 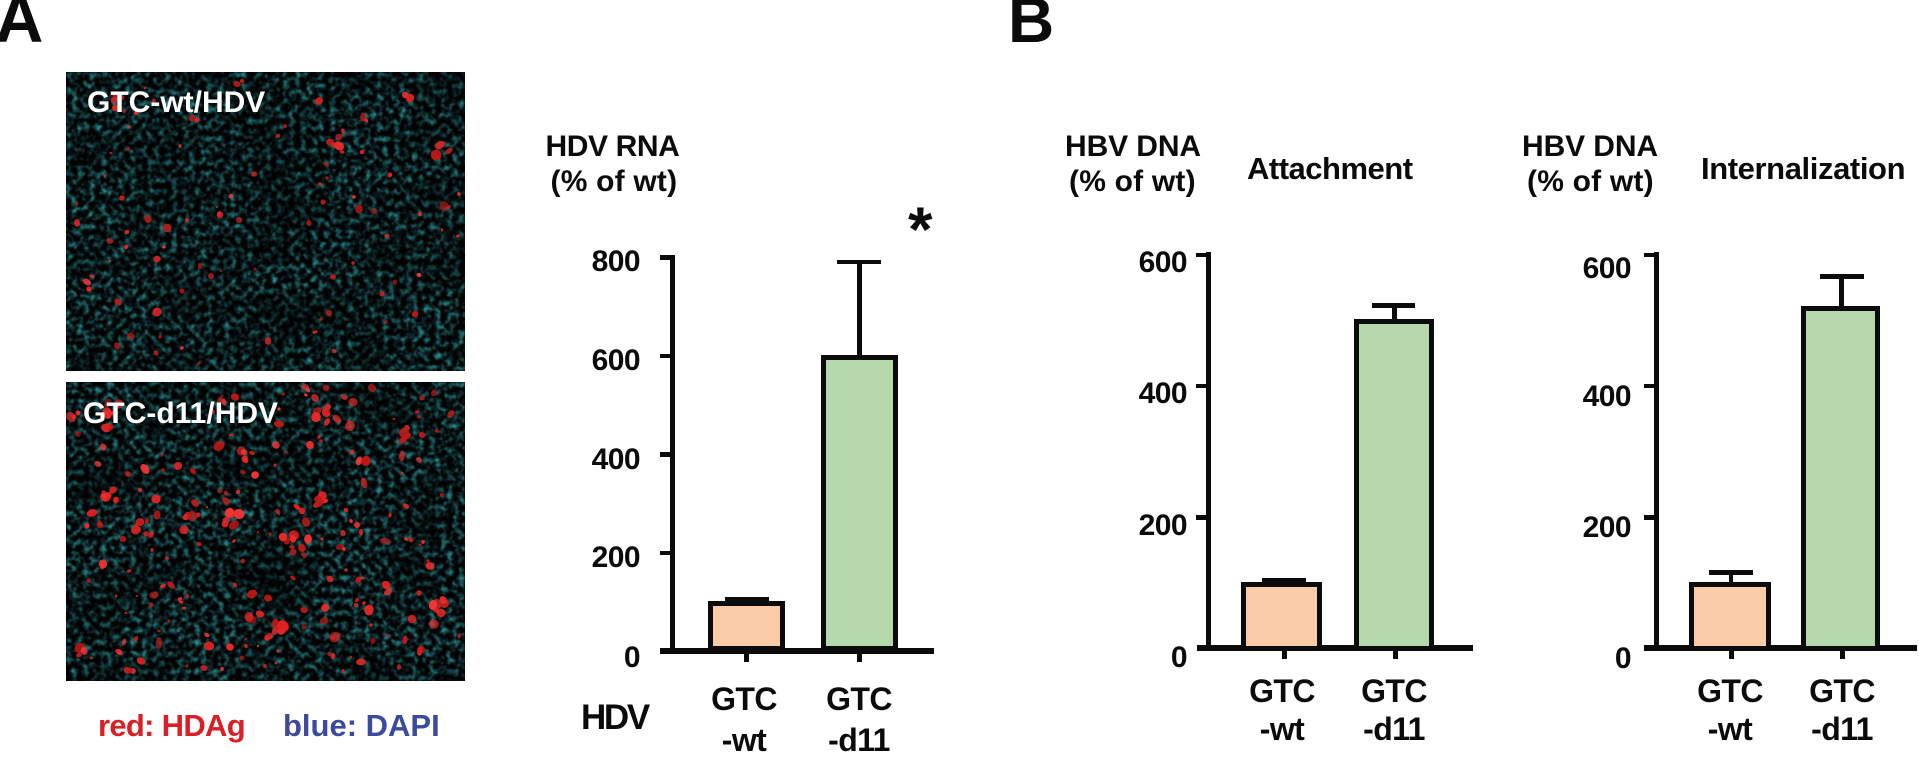 I want to click on svg-text: GTC-wt/HDV, so click(x=176, y=102).